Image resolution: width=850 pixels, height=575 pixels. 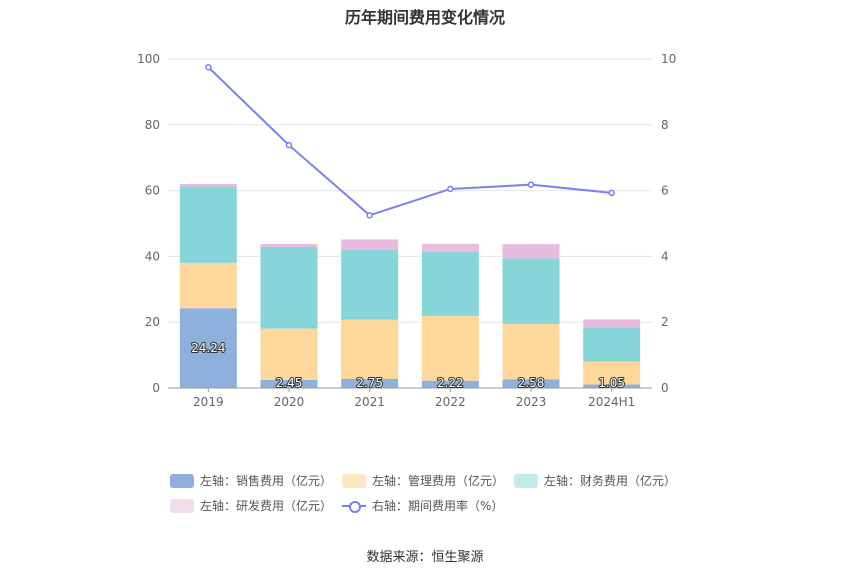 I want to click on x-tick-label: 2019, so click(x=208, y=402).